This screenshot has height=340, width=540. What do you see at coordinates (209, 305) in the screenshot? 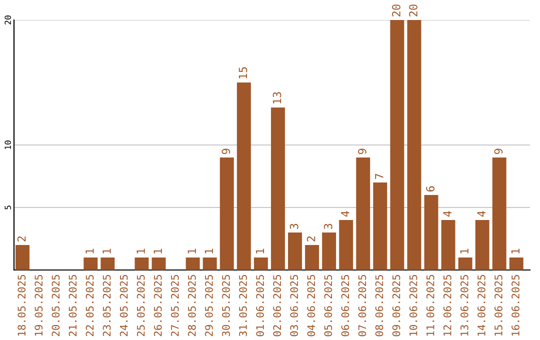
I see `x-tick-label: 29.05.2025` at bounding box center [209, 305].